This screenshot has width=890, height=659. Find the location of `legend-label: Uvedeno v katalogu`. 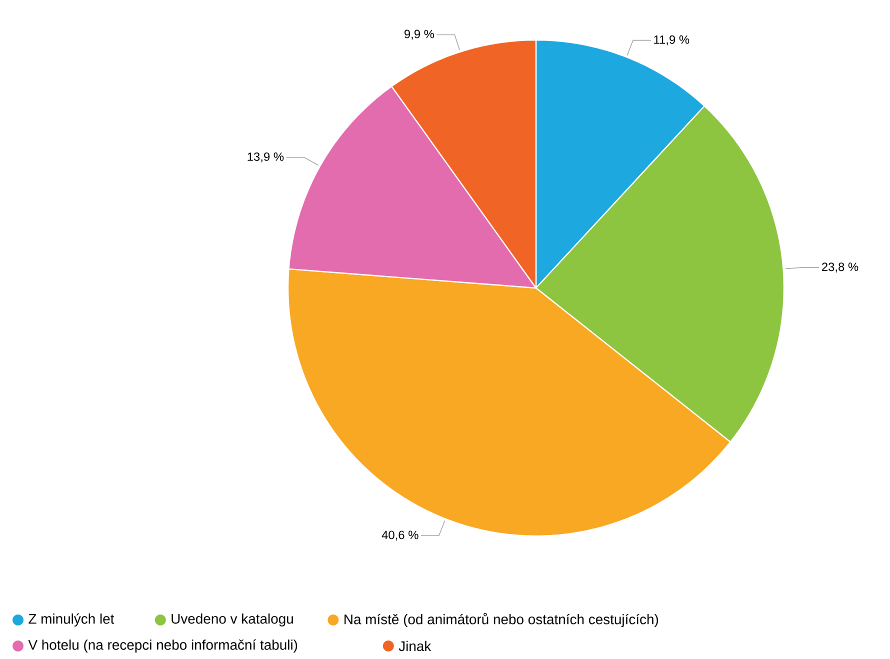

legend-label: Uvedeno v katalogu is located at coordinates (232, 619).